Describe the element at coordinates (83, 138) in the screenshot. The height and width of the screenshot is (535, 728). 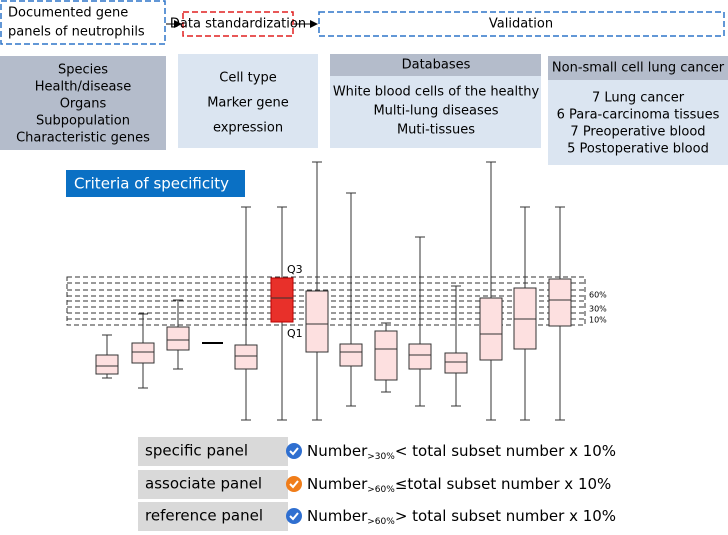
I see `panel-item: Characteristic genes` at that location.